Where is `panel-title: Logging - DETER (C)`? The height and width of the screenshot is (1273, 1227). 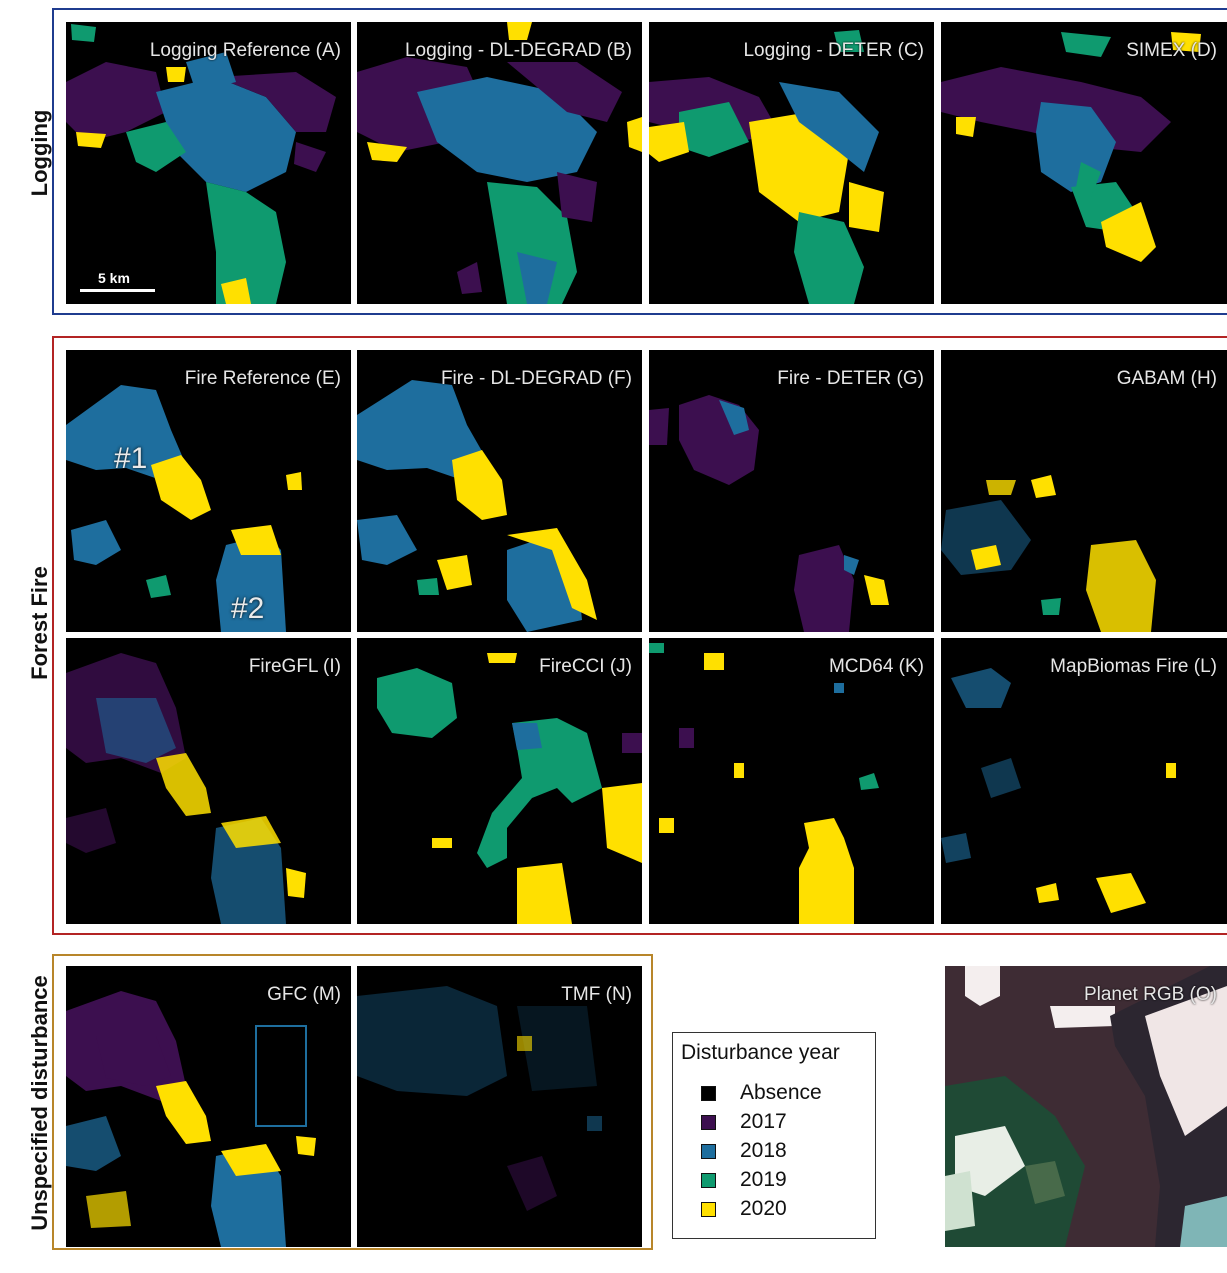 panel-title: Logging - DETER (C) is located at coordinates (833, 50).